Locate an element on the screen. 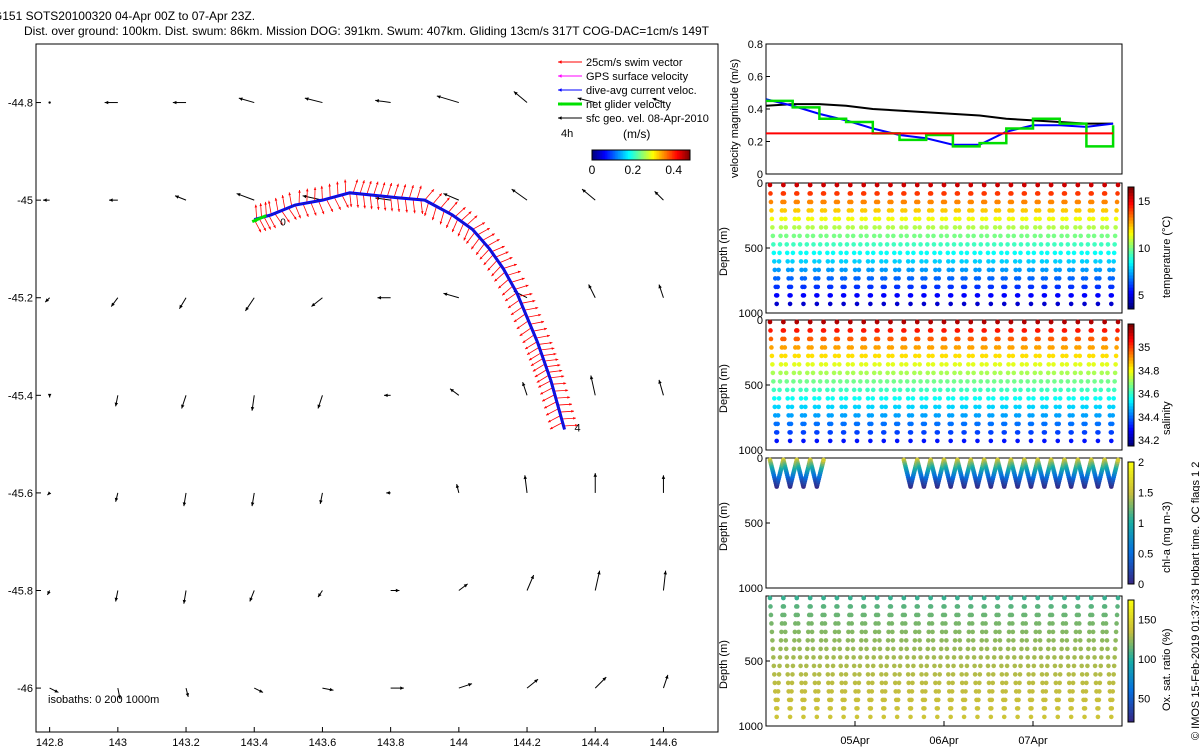 This screenshot has height=750, width=1200. profile-colorbar-tick-label: 150 is located at coordinates (1147, 621).